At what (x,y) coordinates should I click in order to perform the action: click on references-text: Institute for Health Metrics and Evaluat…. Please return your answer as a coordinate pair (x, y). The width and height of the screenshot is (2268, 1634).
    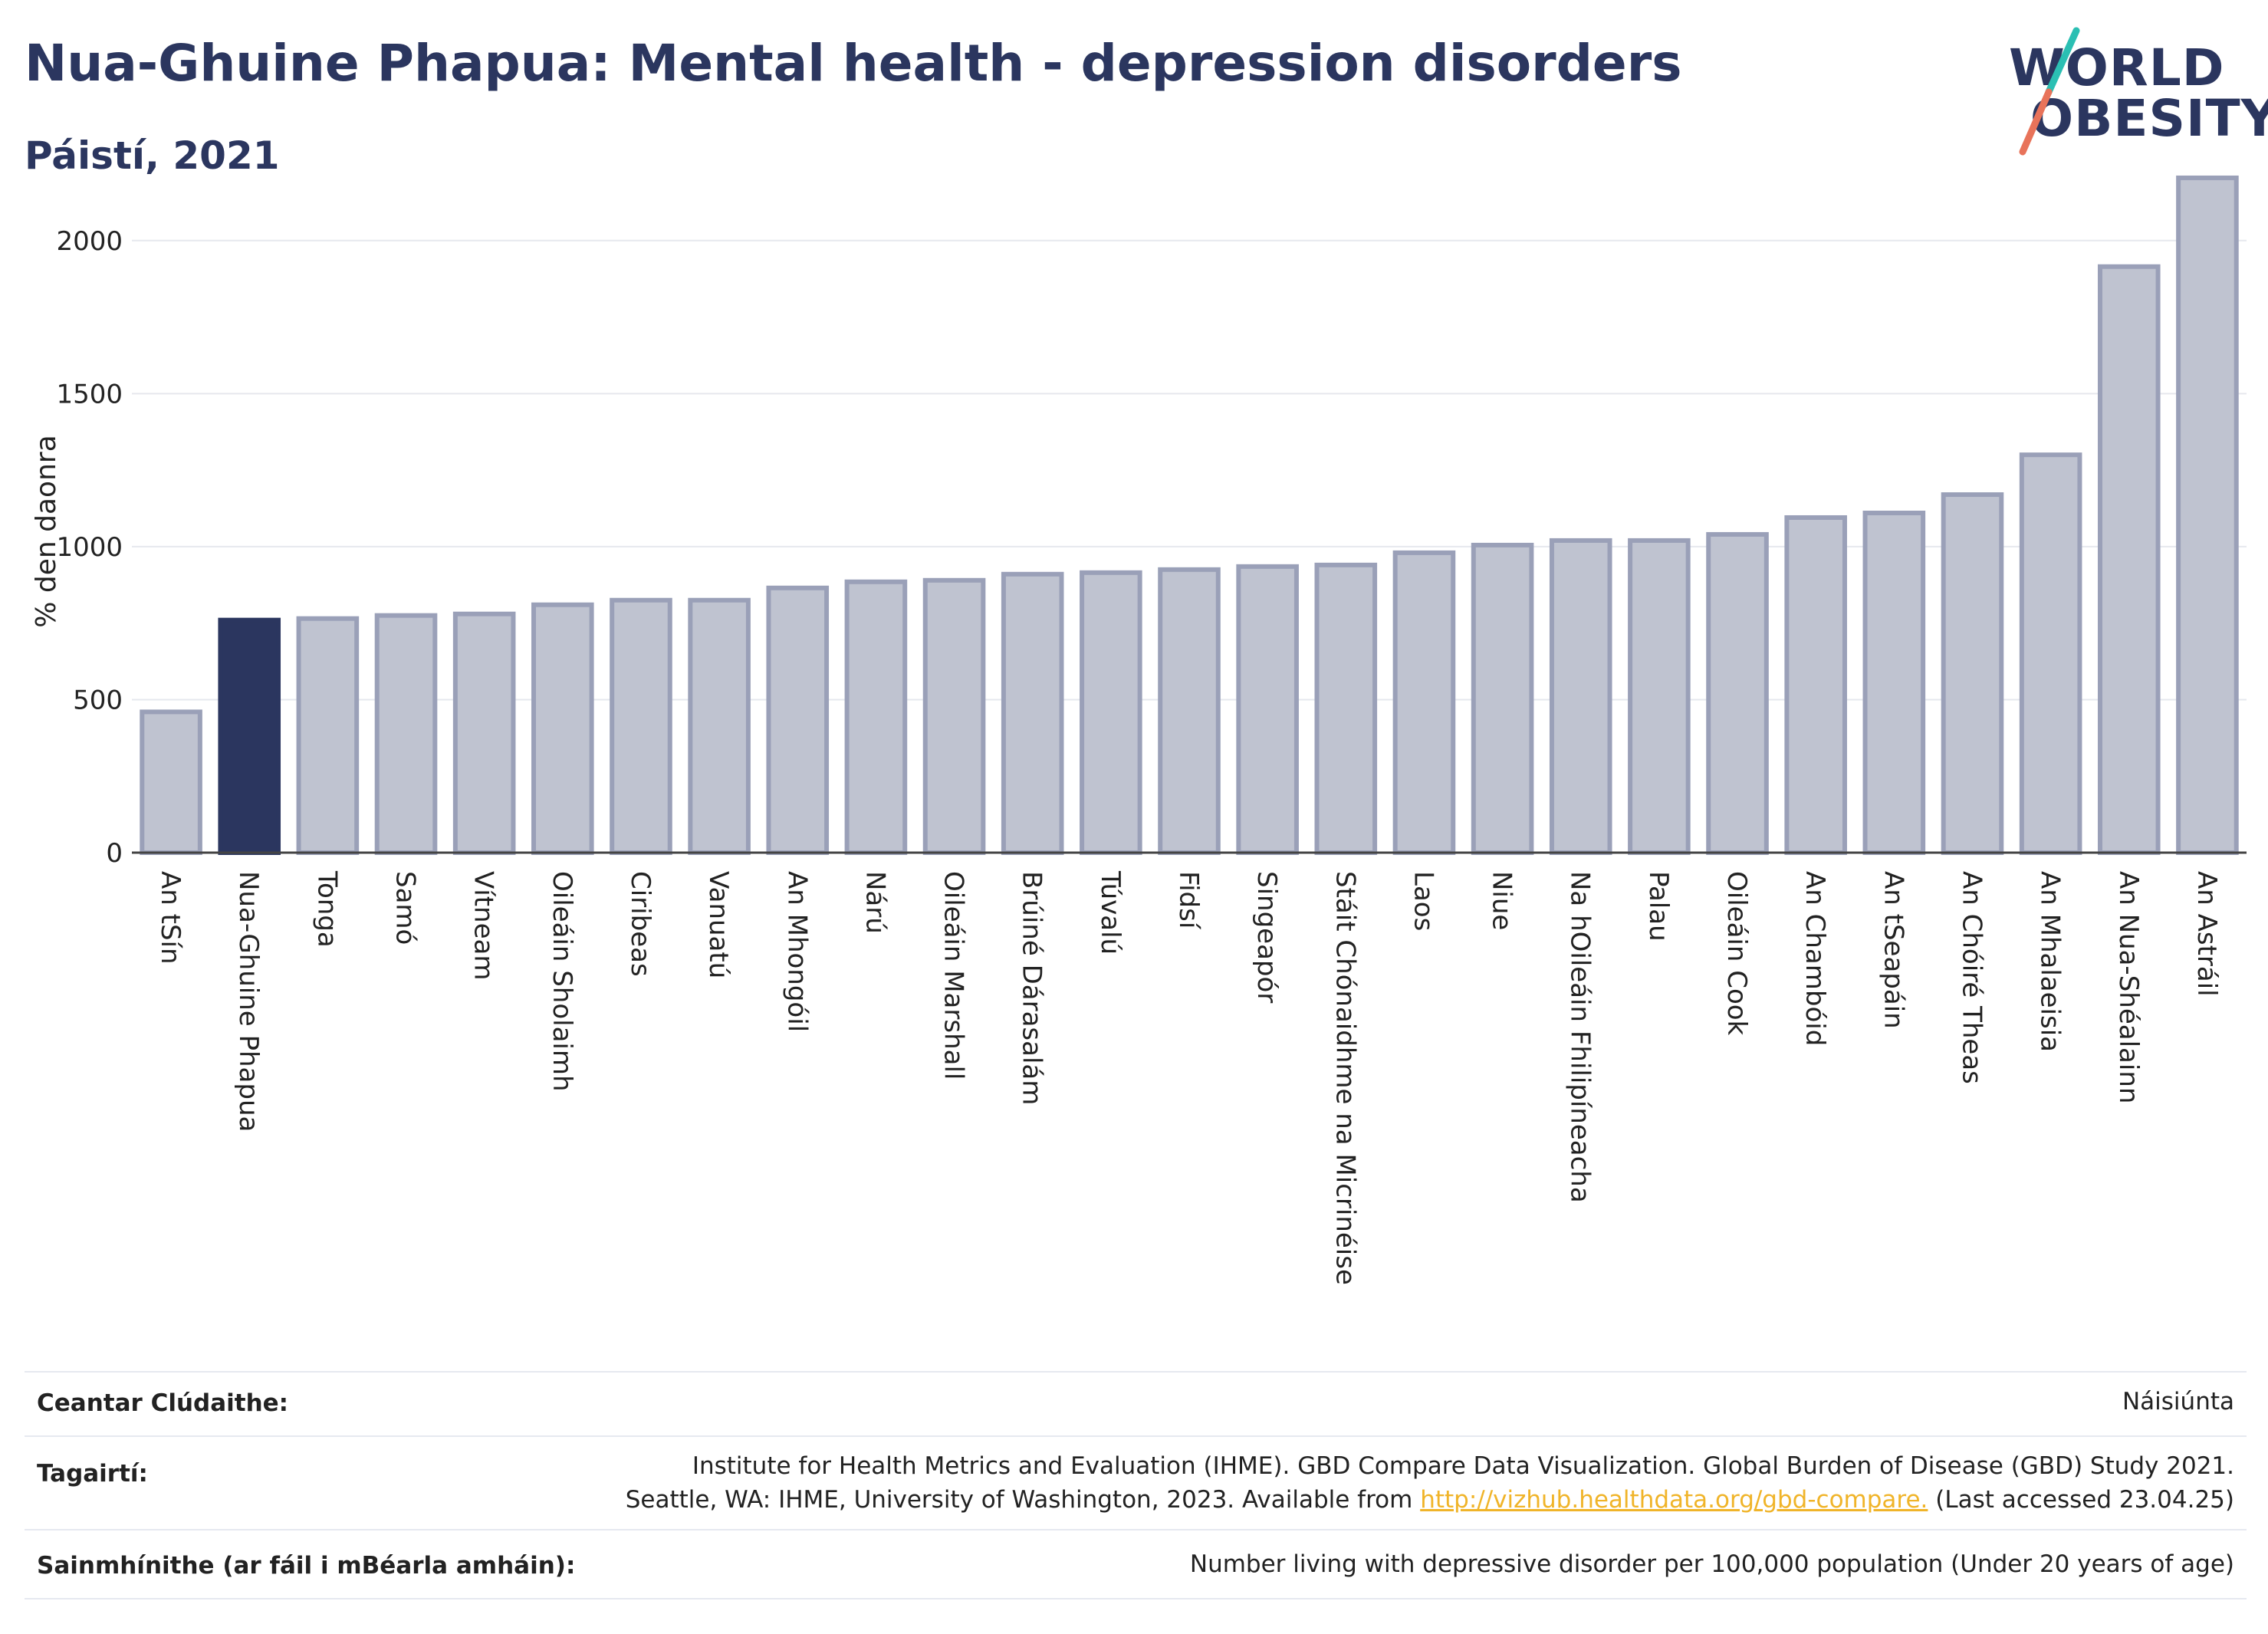
    Looking at the image, I should click on (1430, 1483).